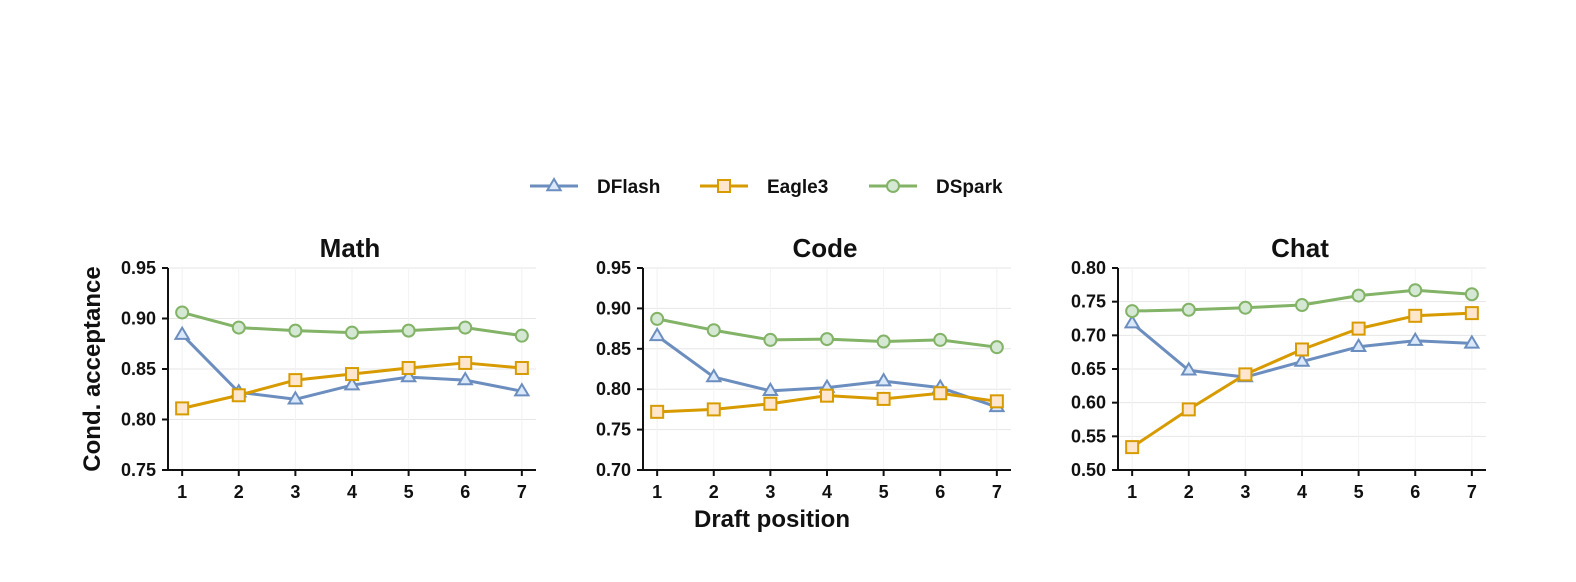 Image resolution: width=1576 pixels, height=582 pixels. I want to click on legend-item-dspark: DSpark, so click(936, 187).